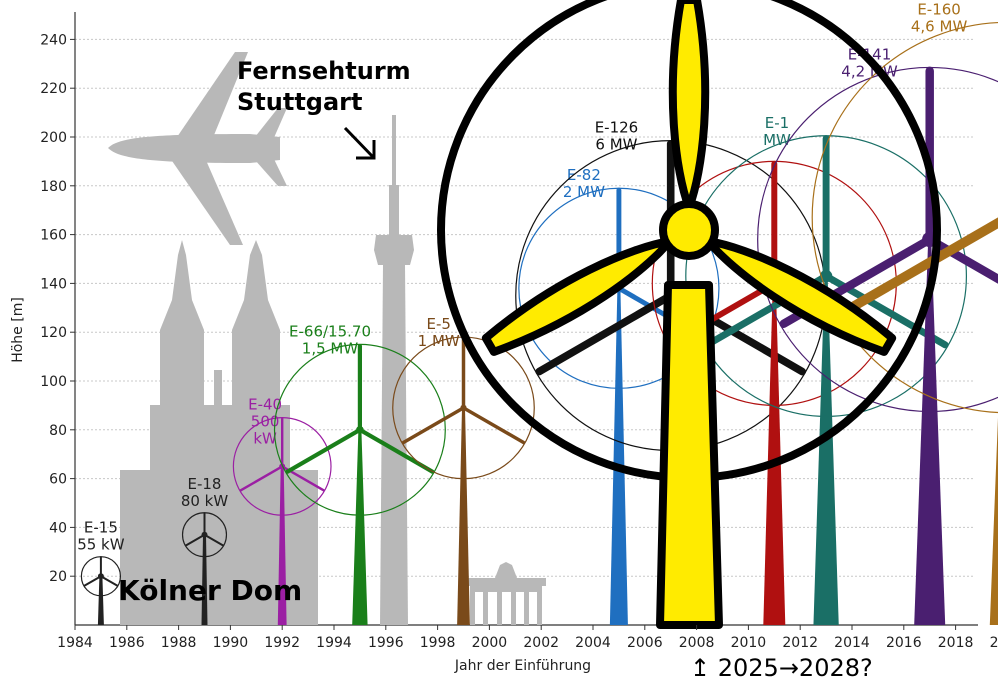 The height and width of the screenshot is (677, 998). Describe the element at coordinates (205, 484) in the screenshot. I see `turbine-model-label: E-18` at that location.